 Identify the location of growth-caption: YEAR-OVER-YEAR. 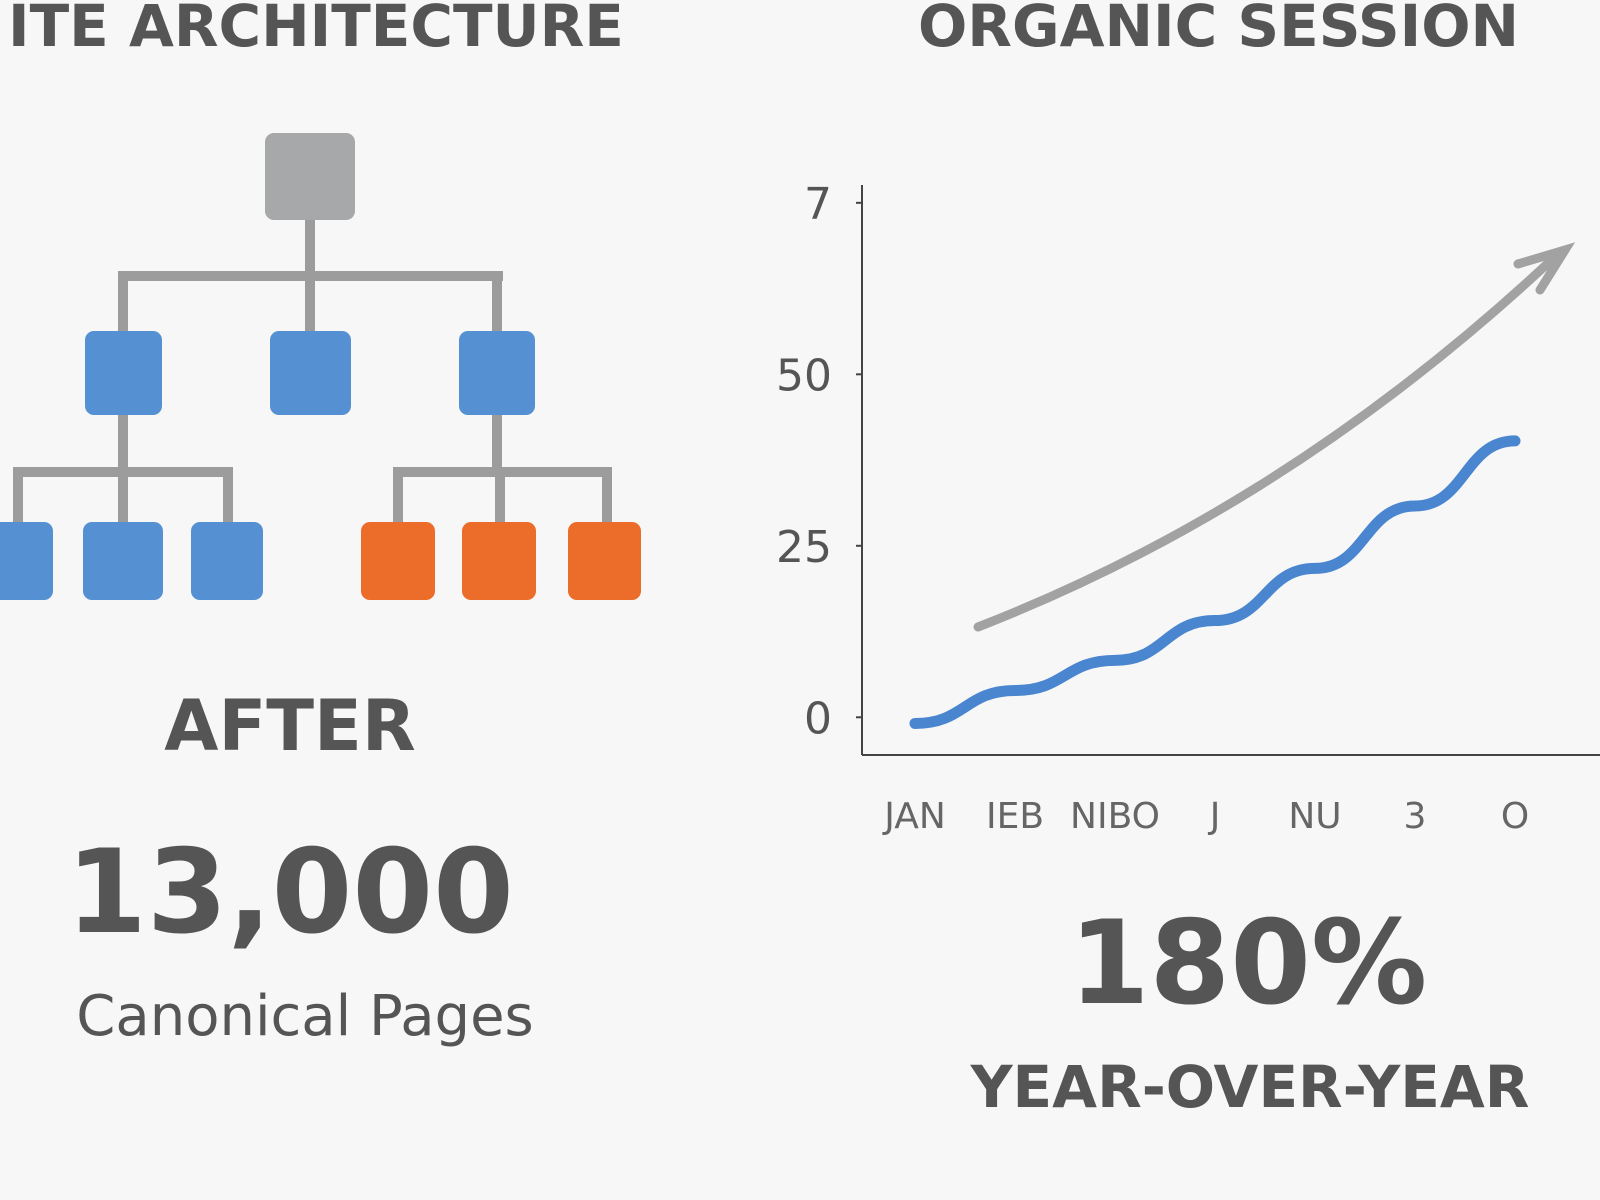
(1250, 1087).